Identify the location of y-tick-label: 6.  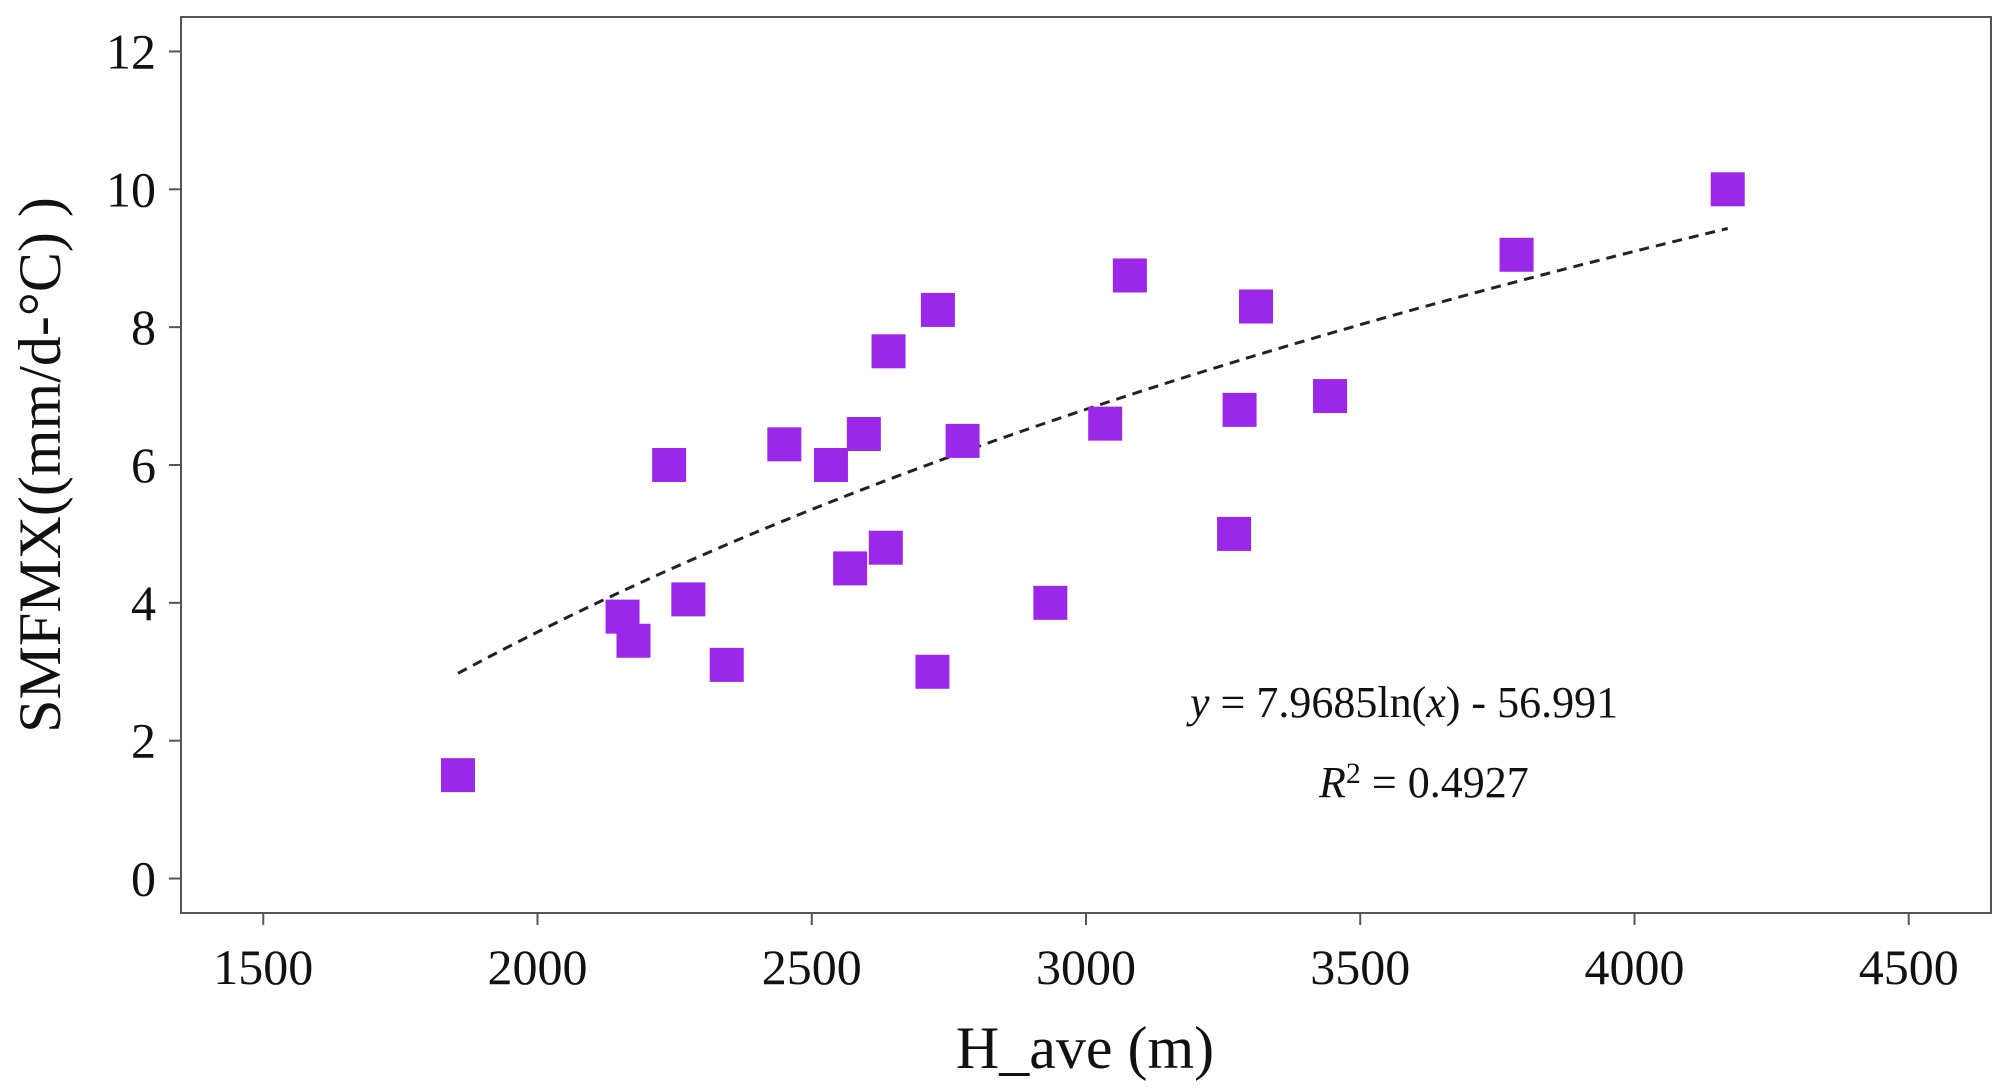
(143, 465).